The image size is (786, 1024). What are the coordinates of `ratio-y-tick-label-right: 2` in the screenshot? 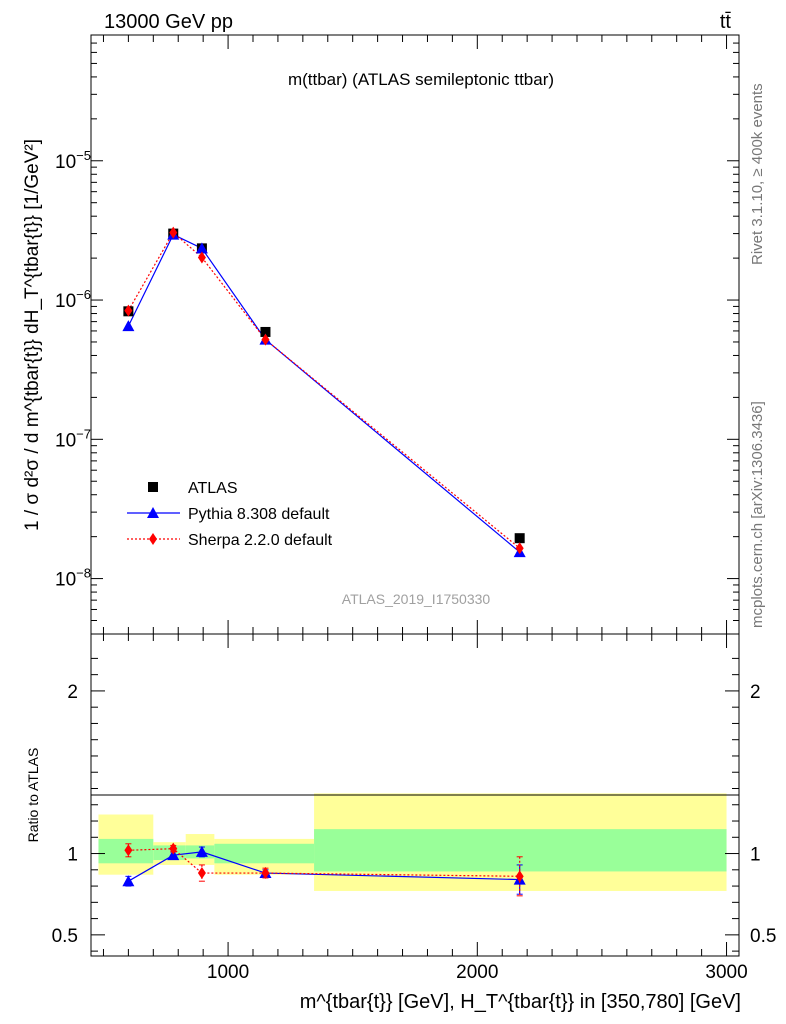 It's located at (755, 692).